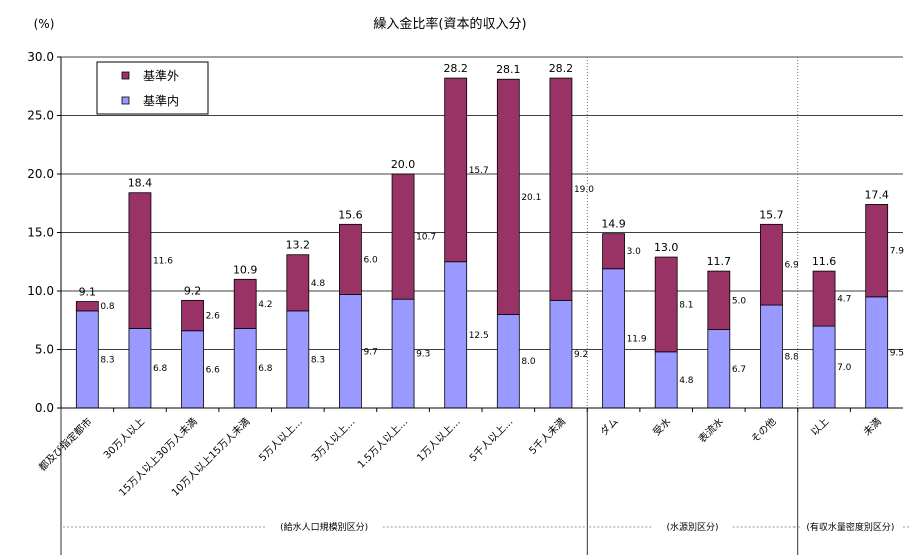 The width and height of the screenshot is (920, 559). I want to click on x-category-label: 都及び指定都市, so click(65, 444).